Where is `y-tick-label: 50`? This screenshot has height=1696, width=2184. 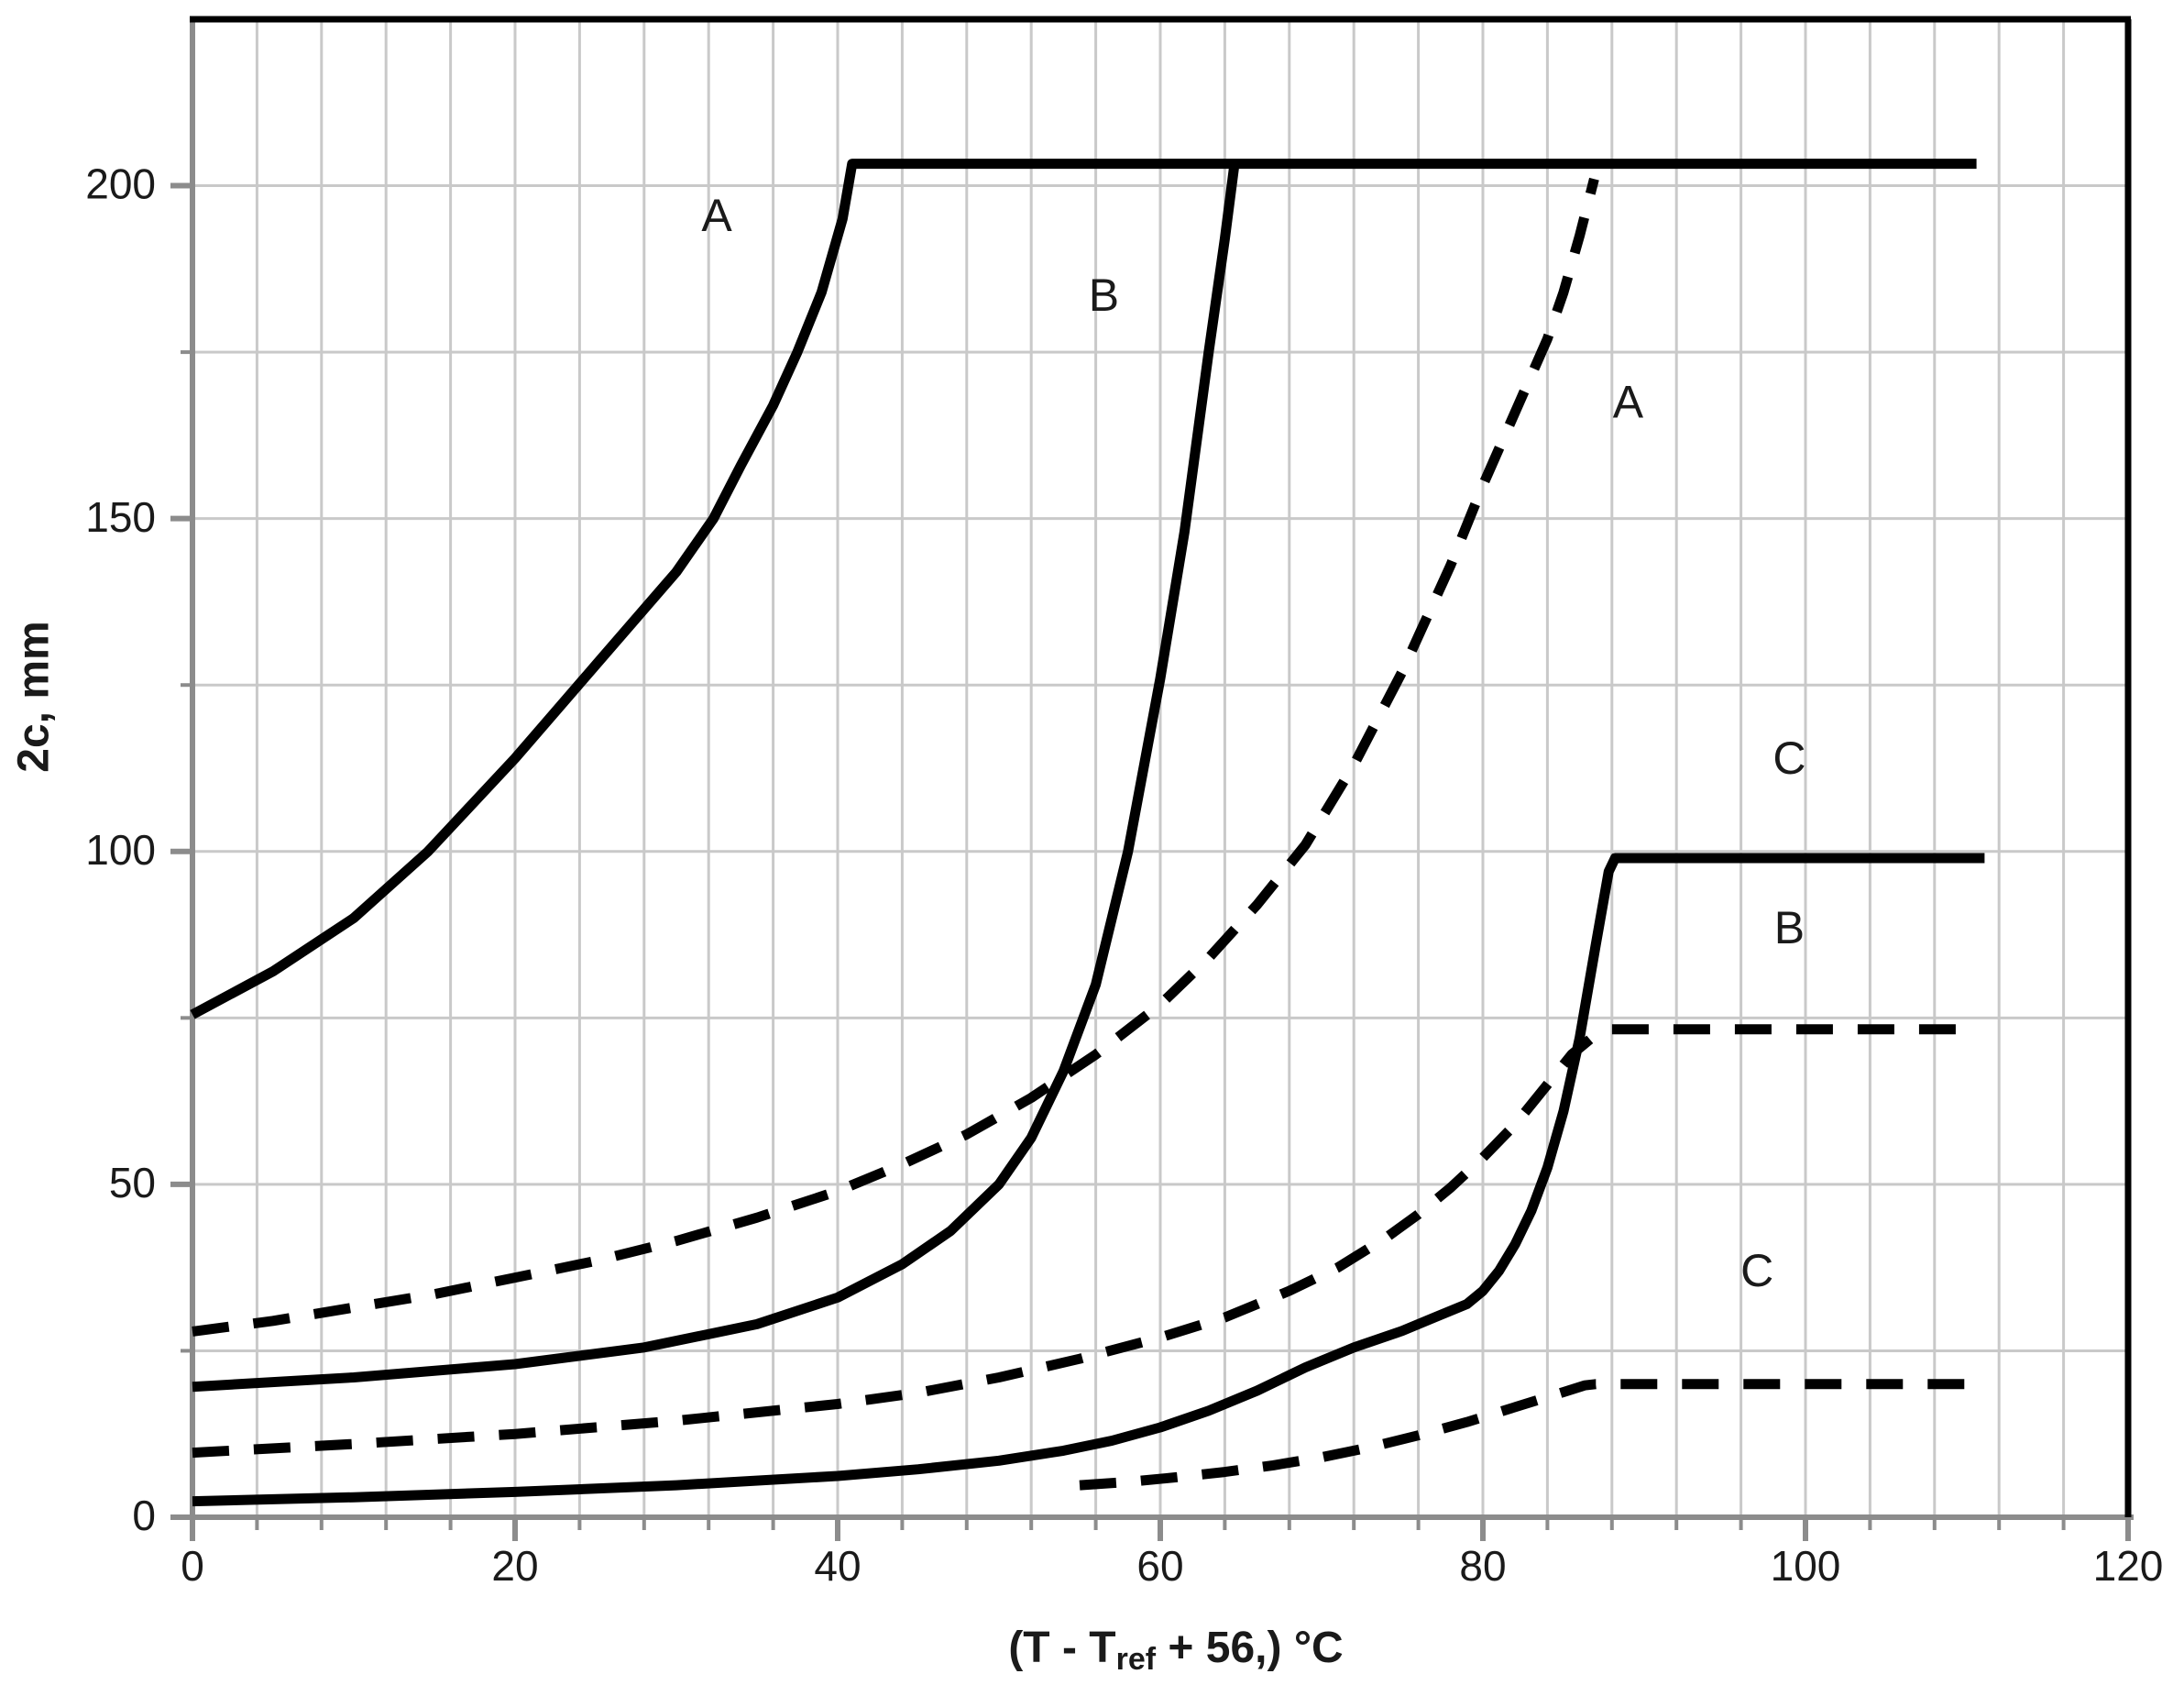
y-tick-label: 50 is located at coordinates (132, 1182).